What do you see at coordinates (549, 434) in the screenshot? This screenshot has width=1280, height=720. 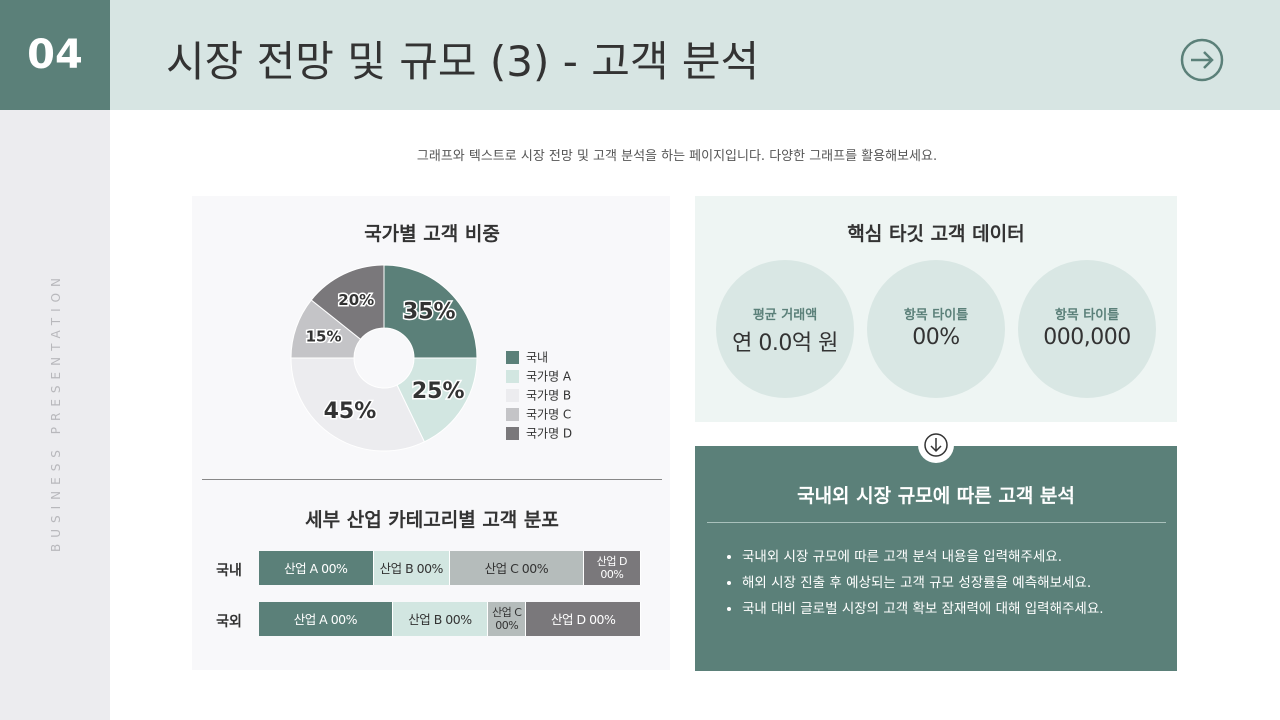 I see `legend-label: 국가명 D` at bounding box center [549, 434].